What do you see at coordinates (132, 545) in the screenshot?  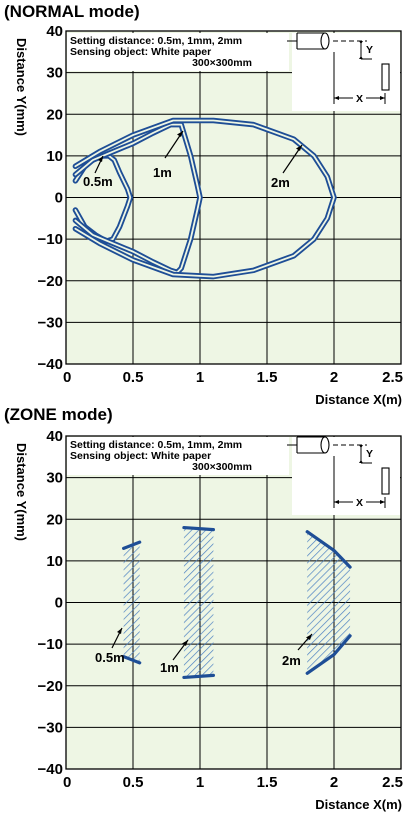 I see `zone-0-5m-top-edge` at bounding box center [132, 545].